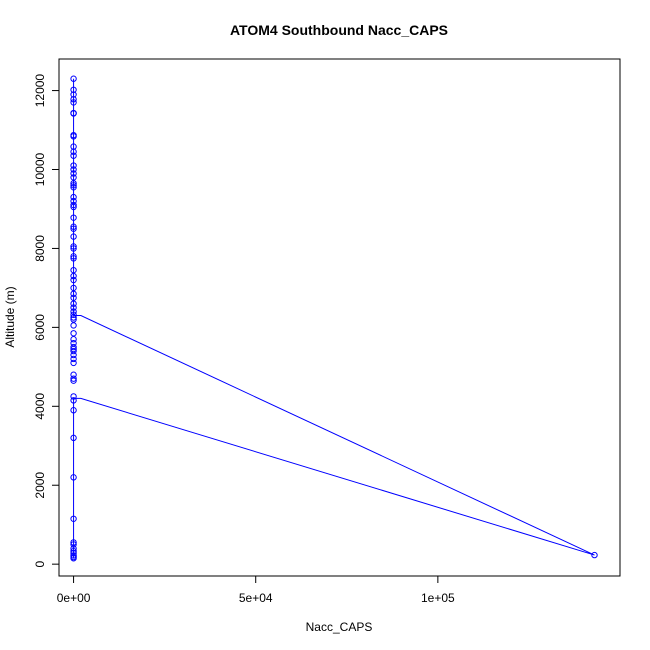 The image size is (650, 650). Describe the element at coordinates (40, 91) in the screenshot. I see `y-tick-label: 12000` at that location.